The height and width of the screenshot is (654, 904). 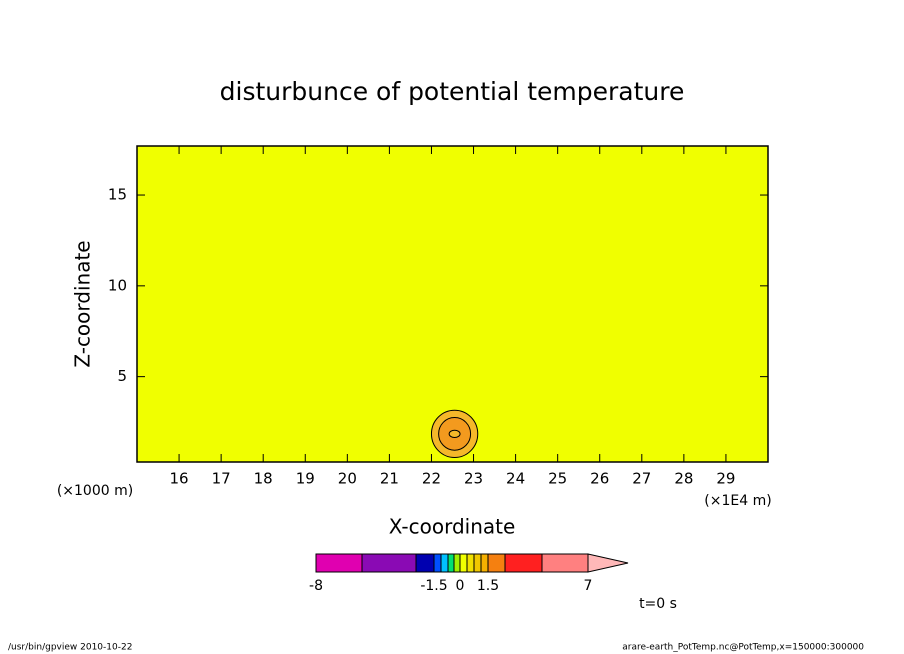 What do you see at coordinates (431, 479) in the screenshot?
I see `x-tick-label: 22` at bounding box center [431, 479].